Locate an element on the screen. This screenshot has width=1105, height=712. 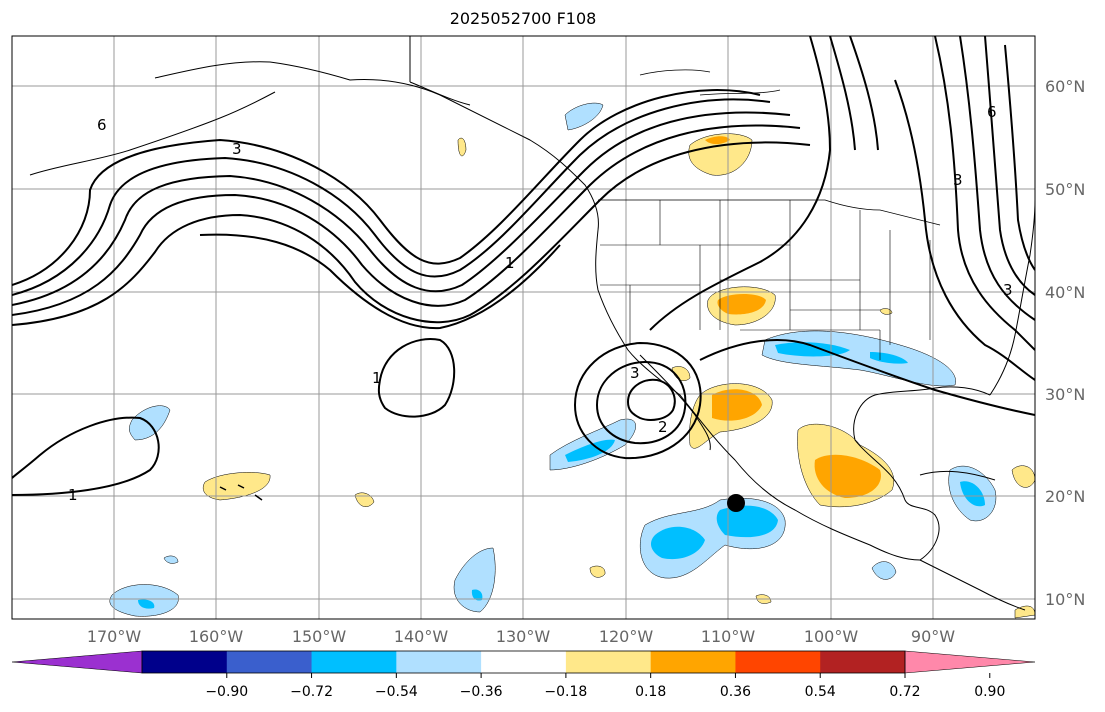
lat-label: 60°N is located at coordinates (1065, 86).